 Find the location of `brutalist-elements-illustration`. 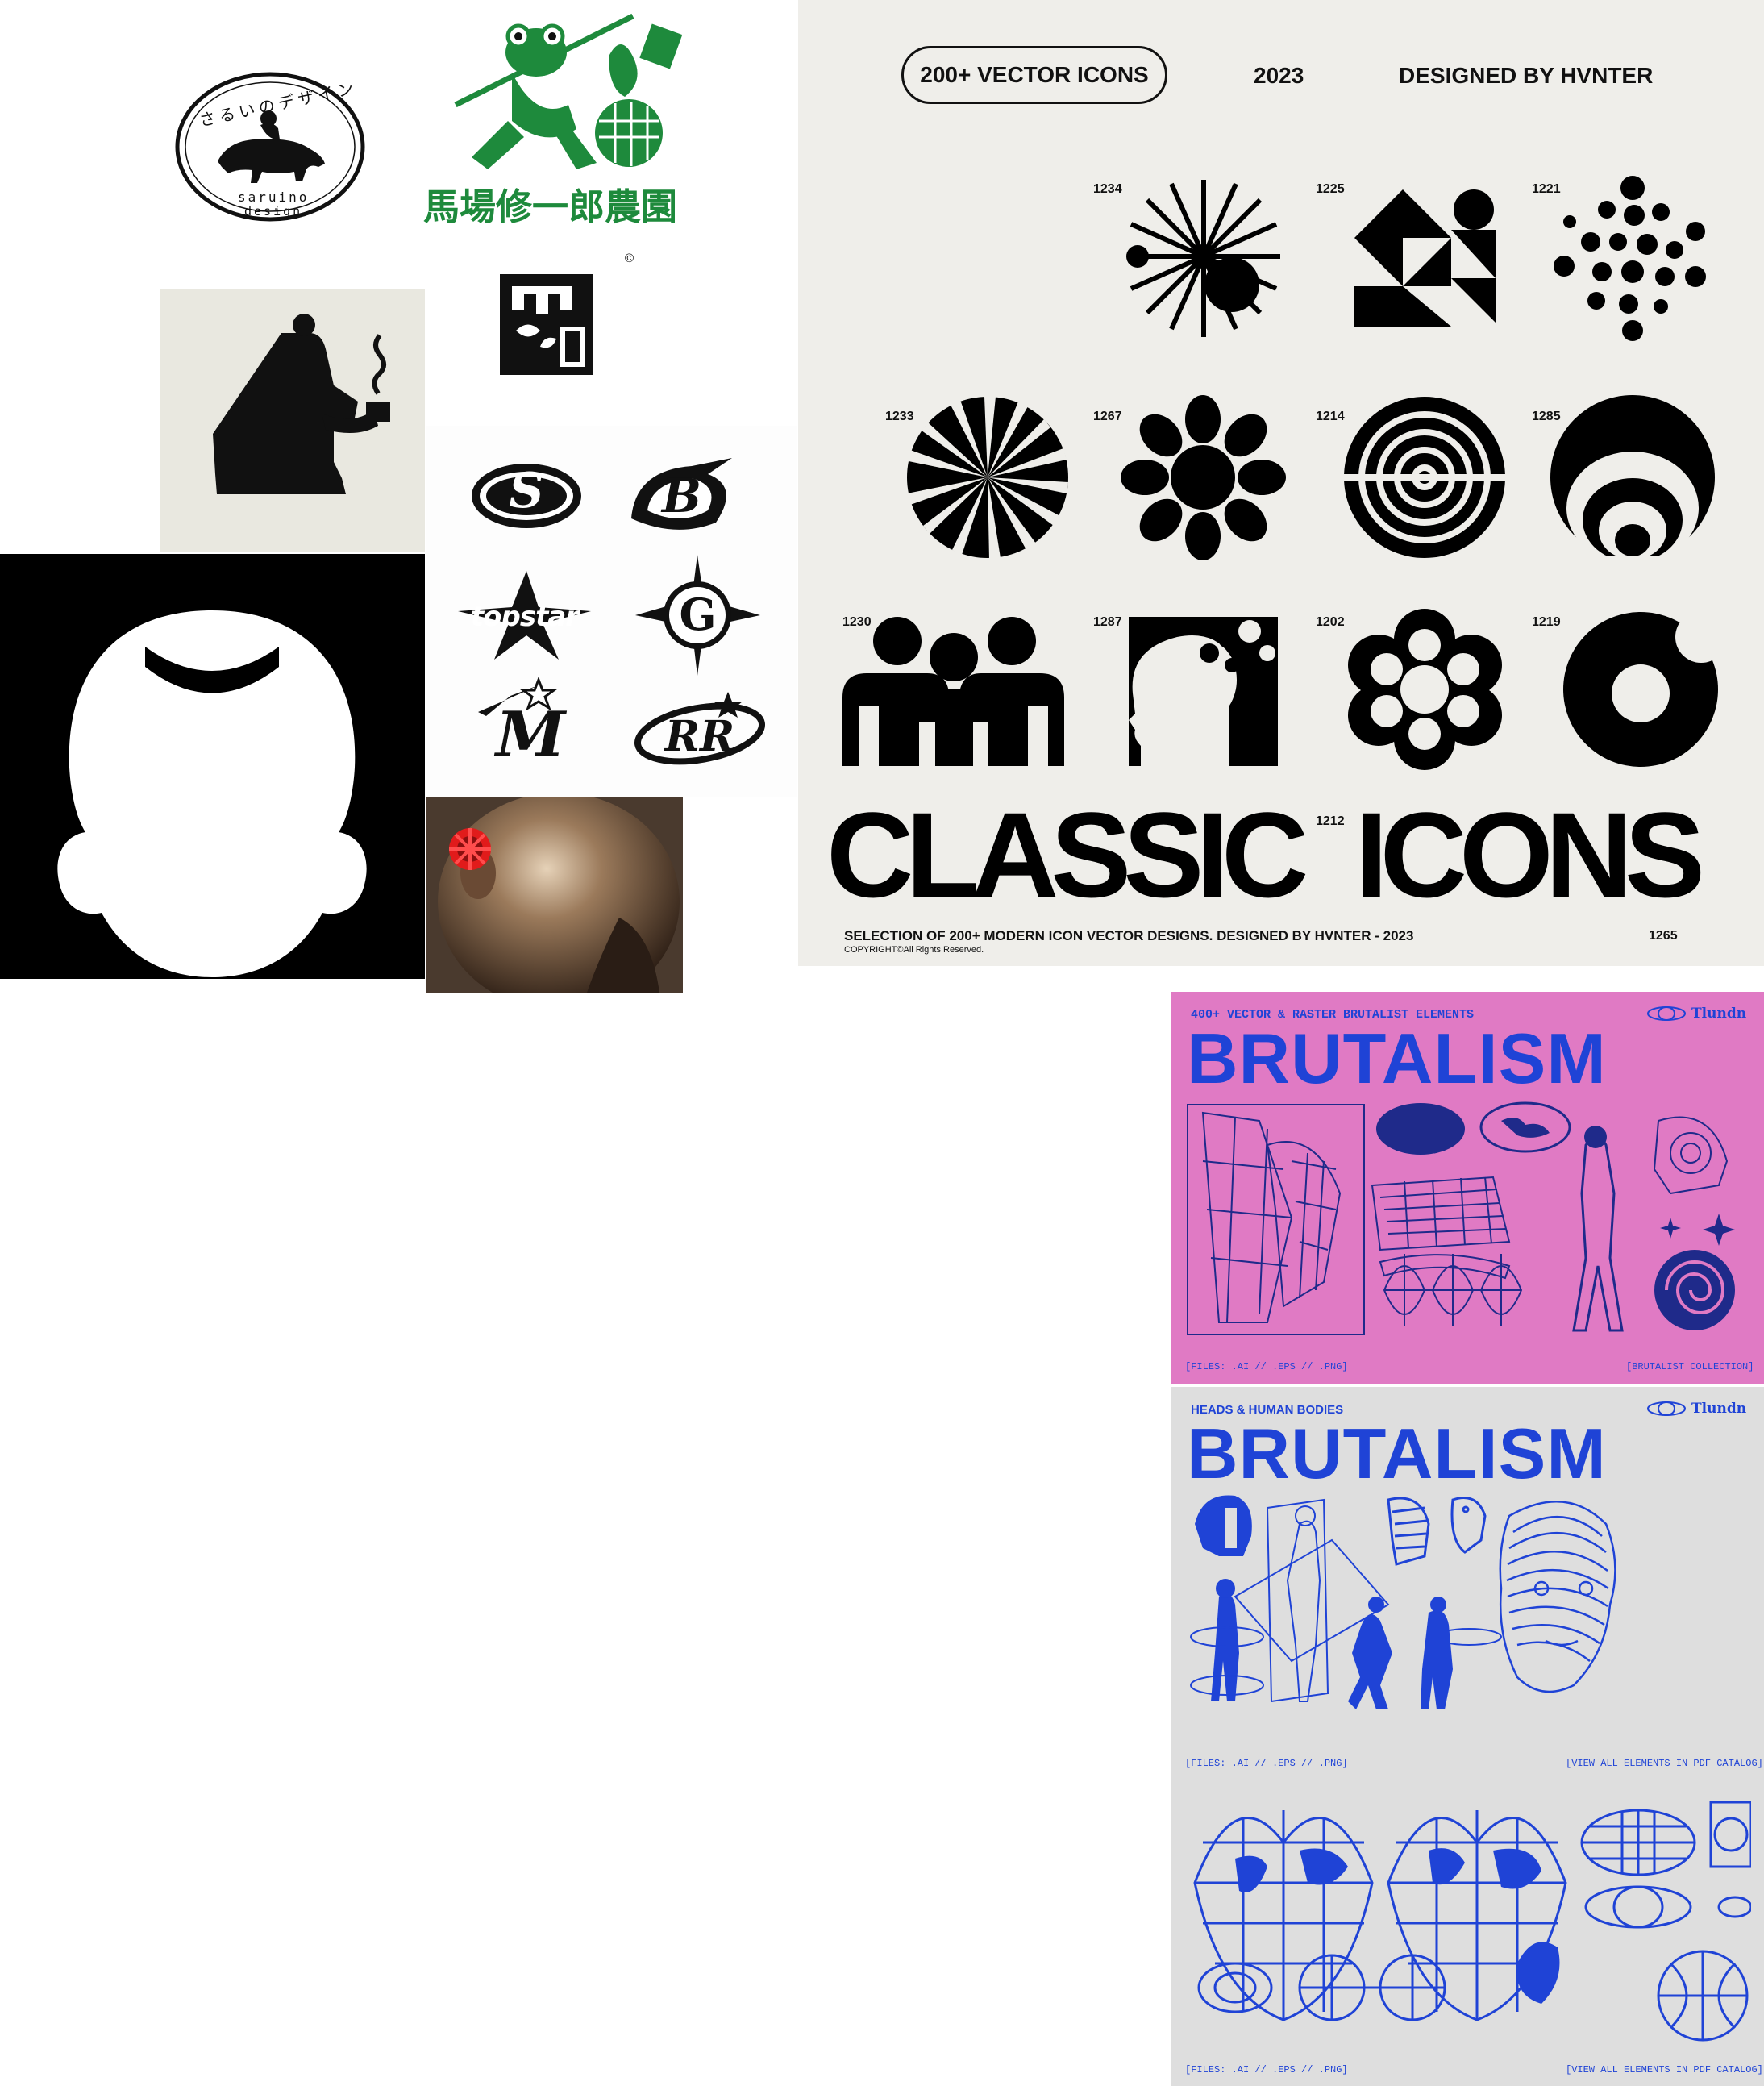

brutalist-elements-illustration is located at coordinates (1461, 1218).